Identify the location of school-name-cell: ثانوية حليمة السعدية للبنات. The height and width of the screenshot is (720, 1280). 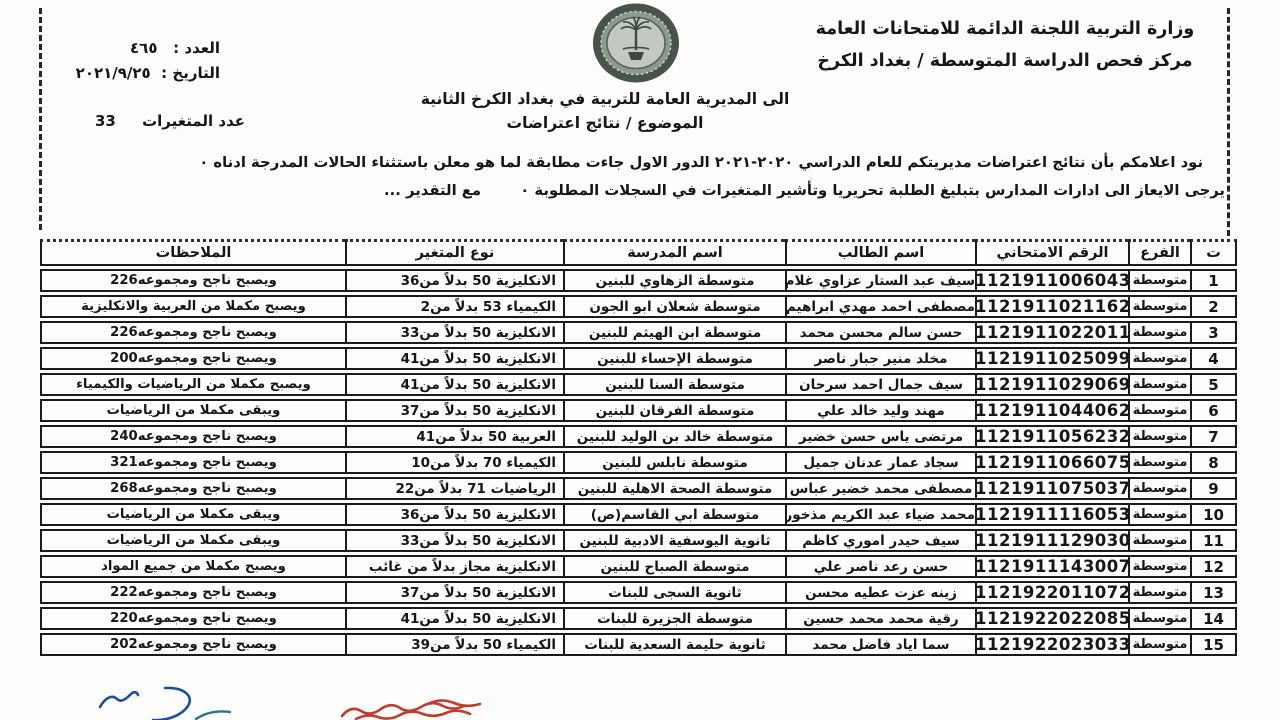
(674, 644).